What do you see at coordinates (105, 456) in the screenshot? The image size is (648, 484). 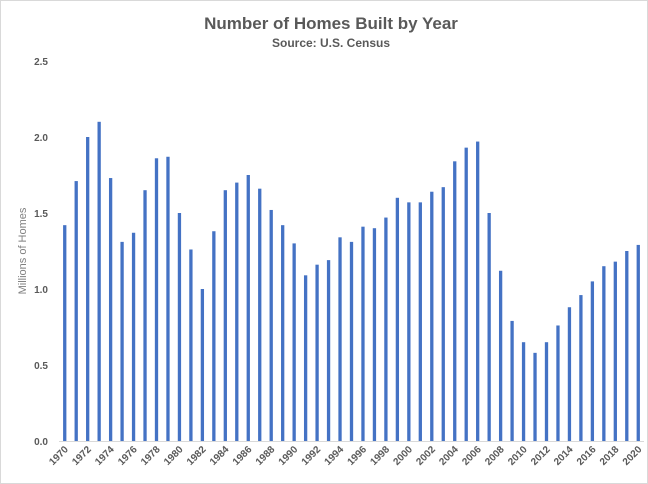 I see `x-tick-label: 1974` at bounding box center [105, 456].